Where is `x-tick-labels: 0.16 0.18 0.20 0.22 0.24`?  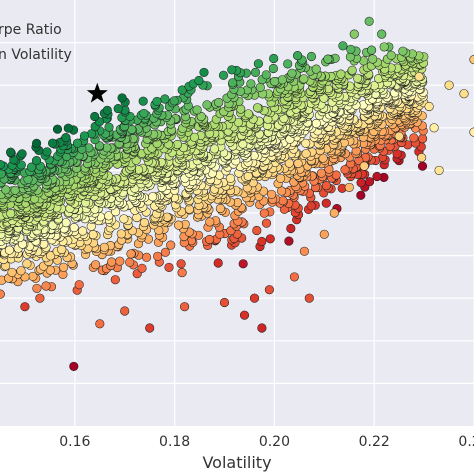 x-tick-labels: 0.16 0.18 0.20 0.22 0.24 is located at coordinates (266, 442).